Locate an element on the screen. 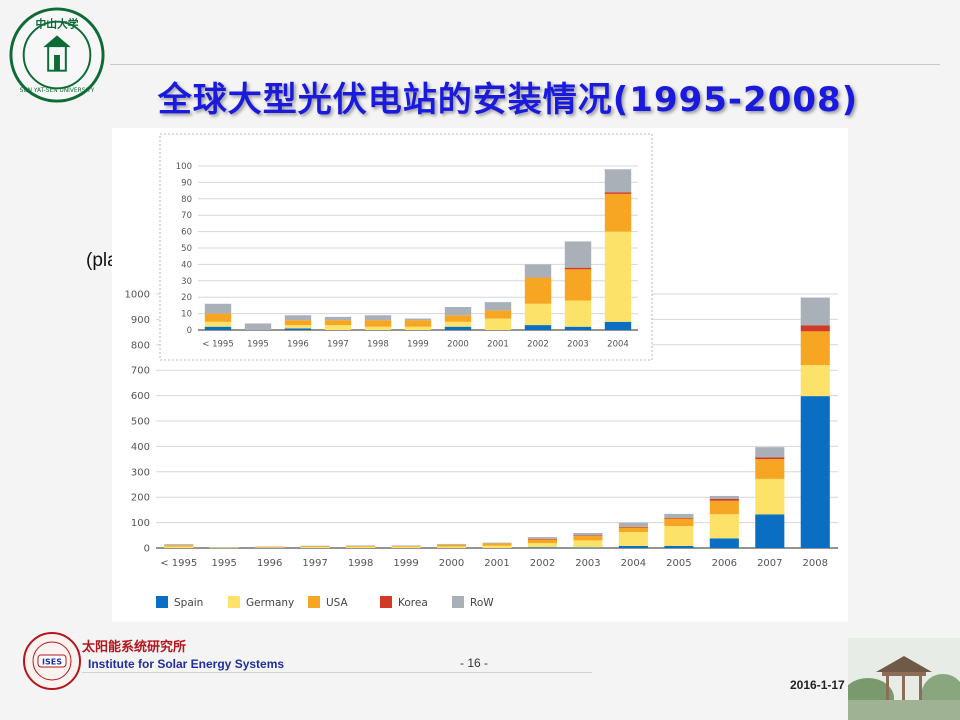 Image resolution: width=960 pixels, height=720 pixels. footer-rule is located at coordinates (337, 672).